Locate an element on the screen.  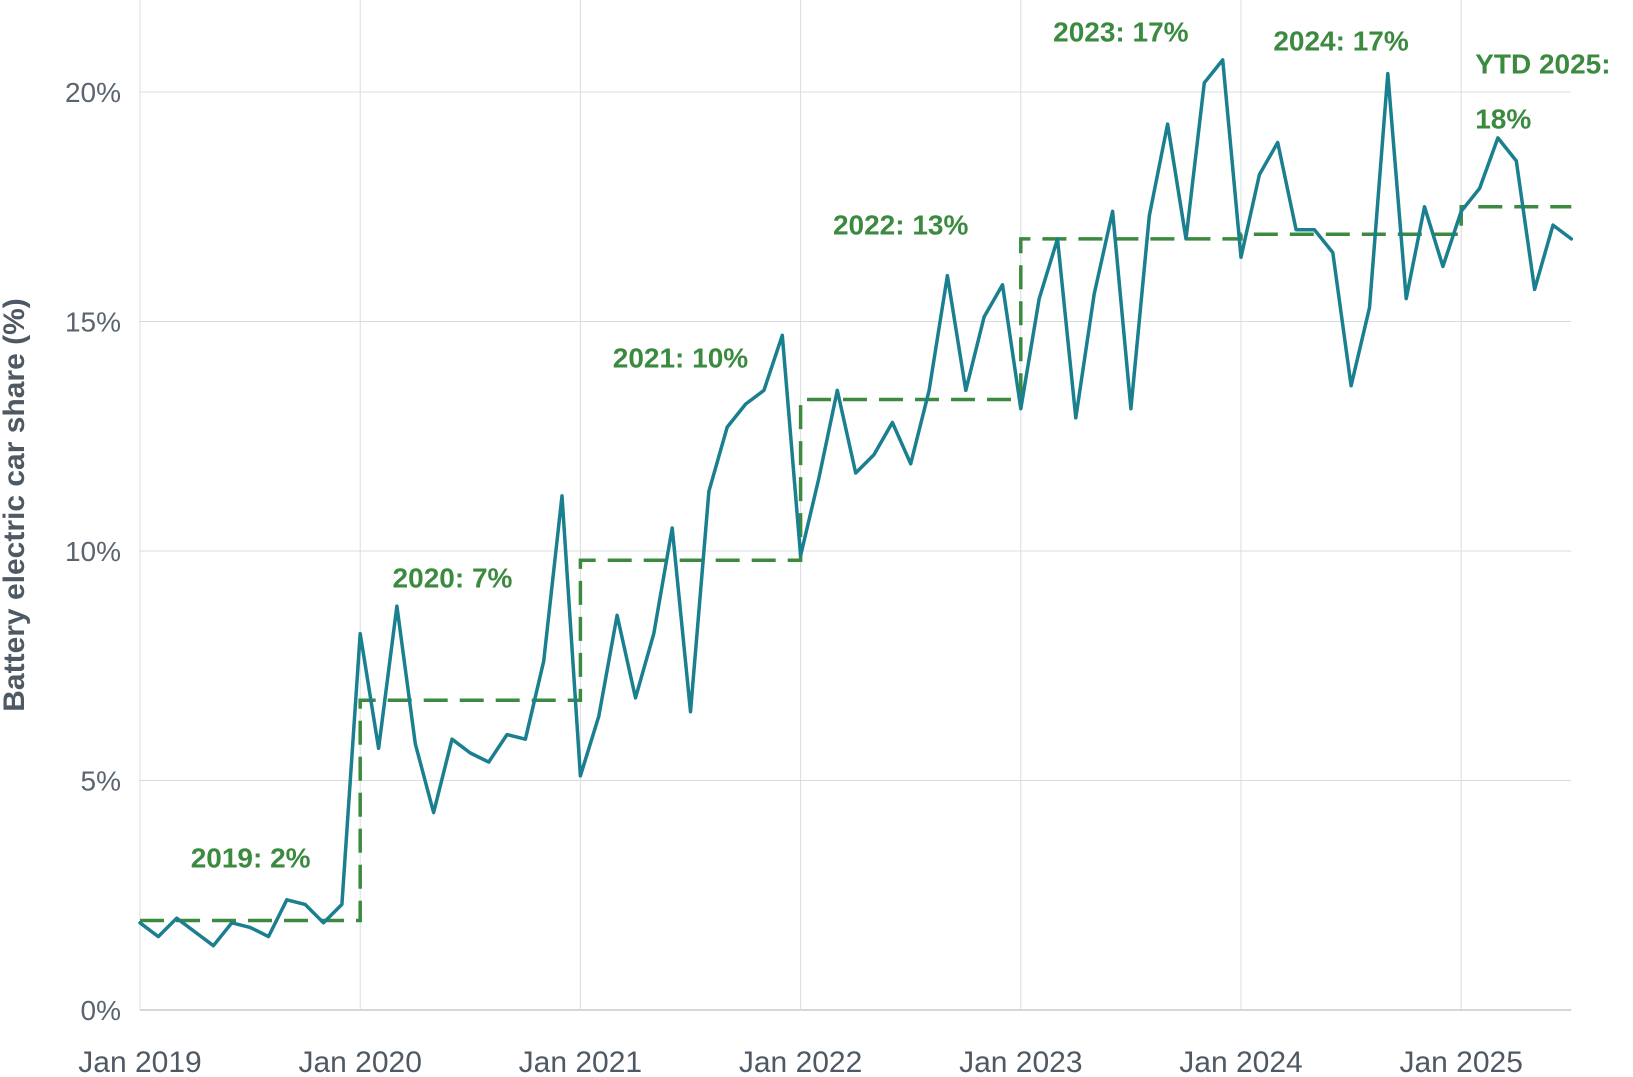
y-axis-title: Battery electric car share (%) is located at coordinates (15, 505).